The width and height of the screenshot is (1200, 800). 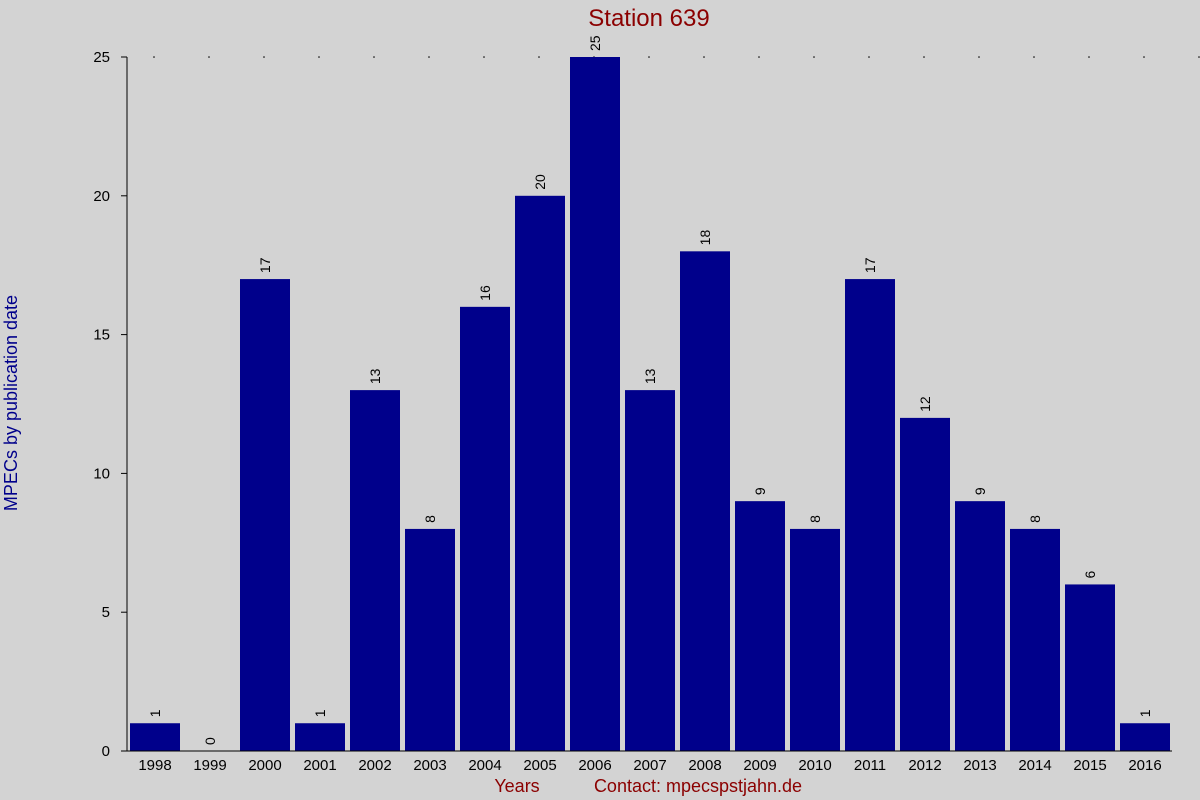 I want to click on bar-value-label: 6, so click(x=1090, y=574).